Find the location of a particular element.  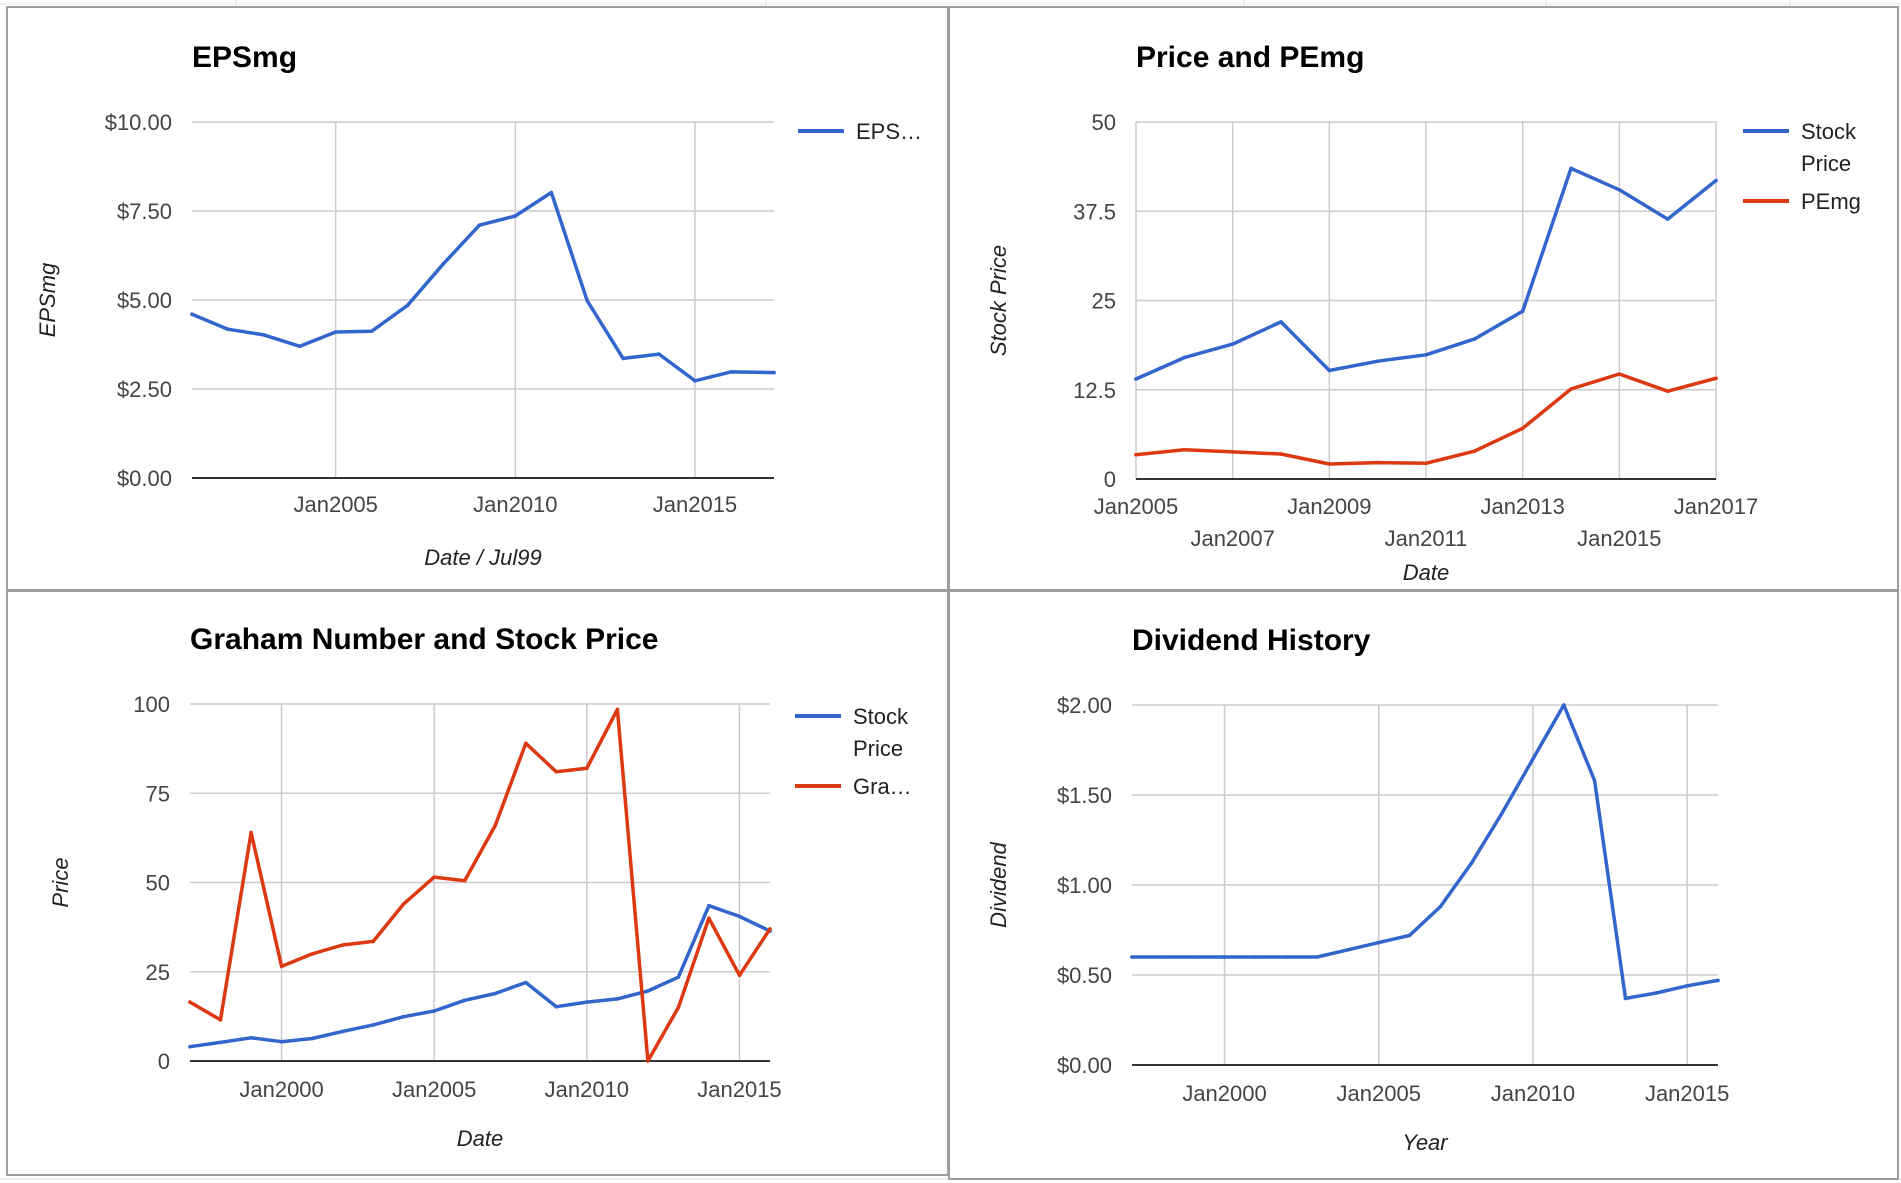

chart-title: Price and PEmg is located at coordinates (1250, 57).